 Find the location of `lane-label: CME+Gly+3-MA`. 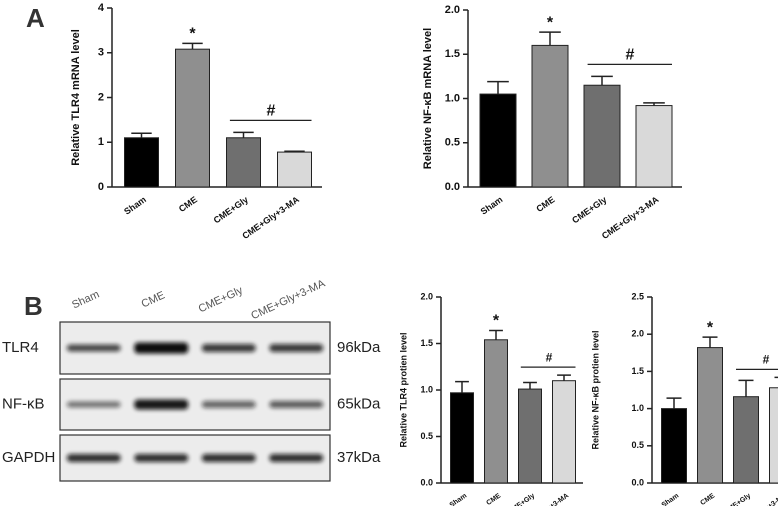

lane-label: CME+Gly+3-MA is located at coordinates (288, 299).